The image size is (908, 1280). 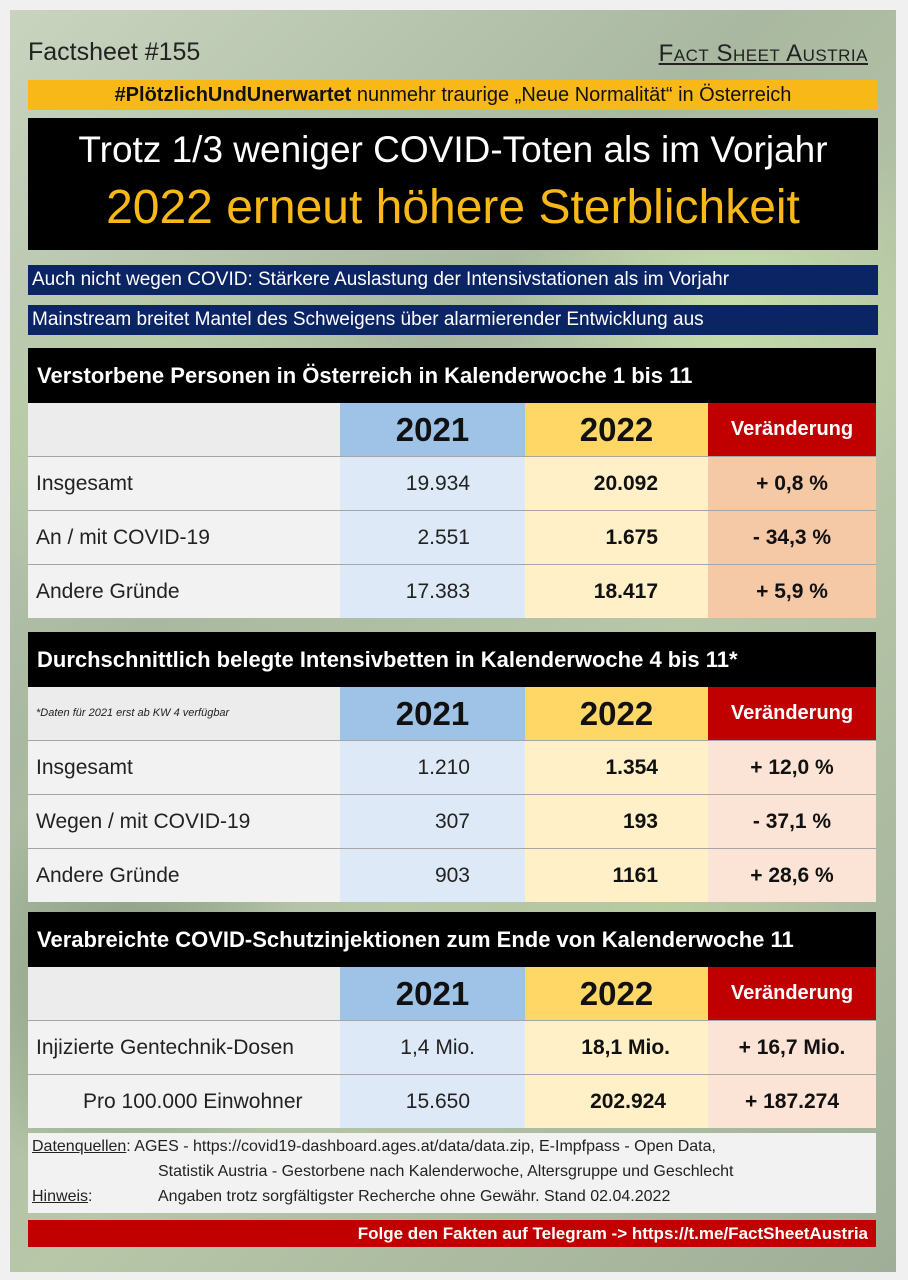 I want to click on value-2022: 18.417, so click(x=616, y=591).